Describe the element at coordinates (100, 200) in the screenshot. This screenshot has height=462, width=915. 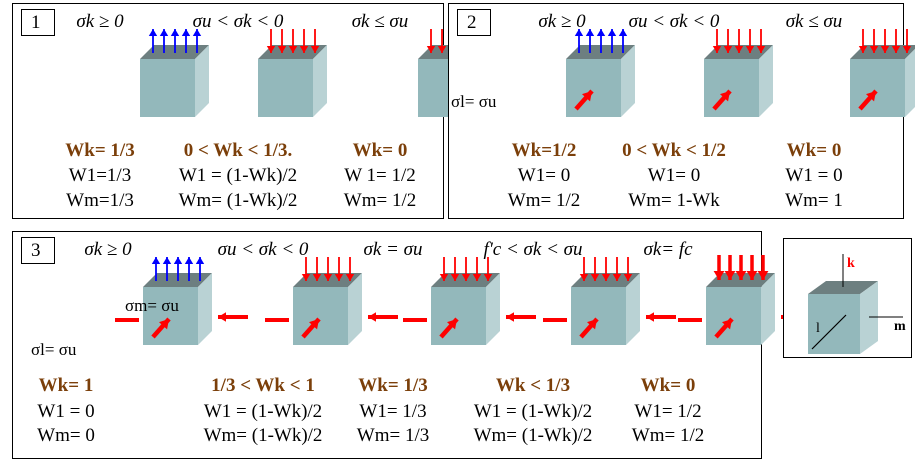
I see `wm-value: Wm=1/3` at that location.